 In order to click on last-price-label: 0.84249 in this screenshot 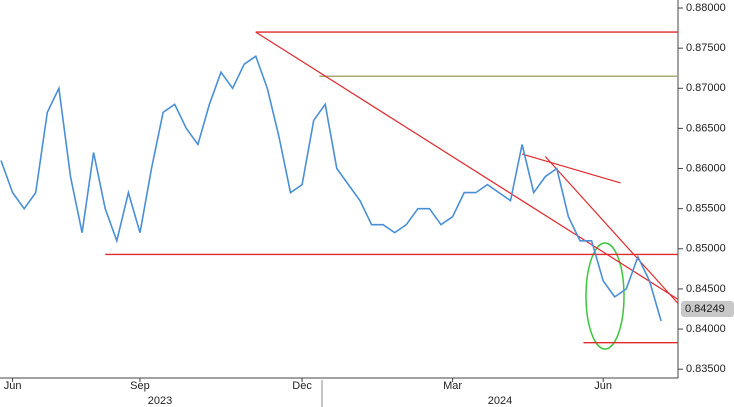, I will do `click(705, 309)`.